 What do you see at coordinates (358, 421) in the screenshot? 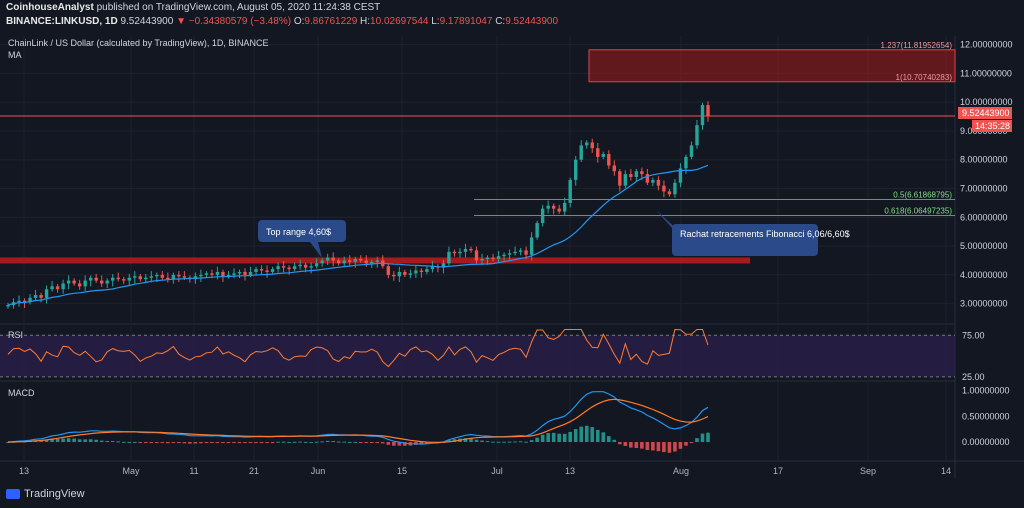
I see `signal-line` at bounding box center [358, 421].